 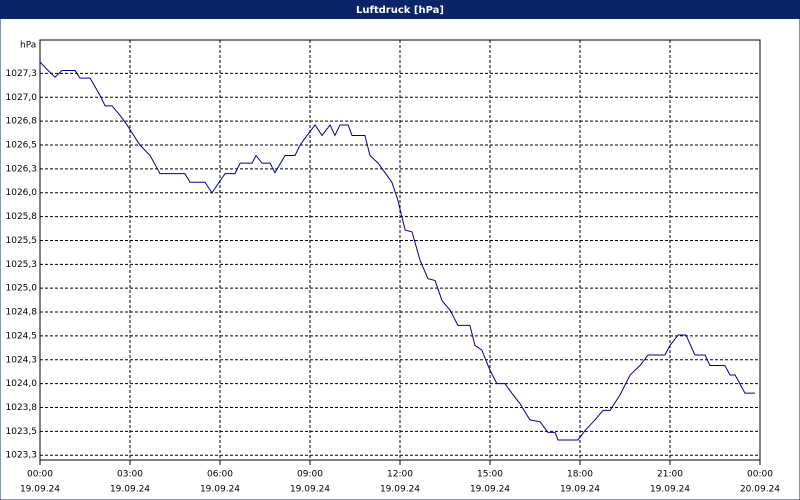 I want to click on y-unit: hPa, so click(x=28, y=46).